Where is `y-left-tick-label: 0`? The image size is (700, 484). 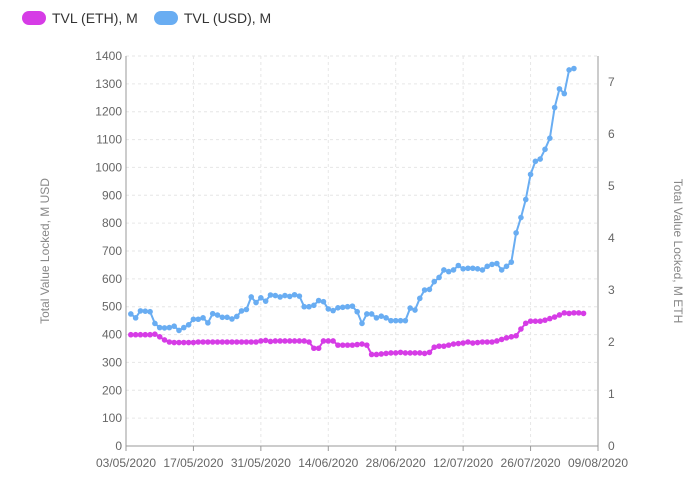 y-left-tick-label: 0 is located at coordinates (118, 446).